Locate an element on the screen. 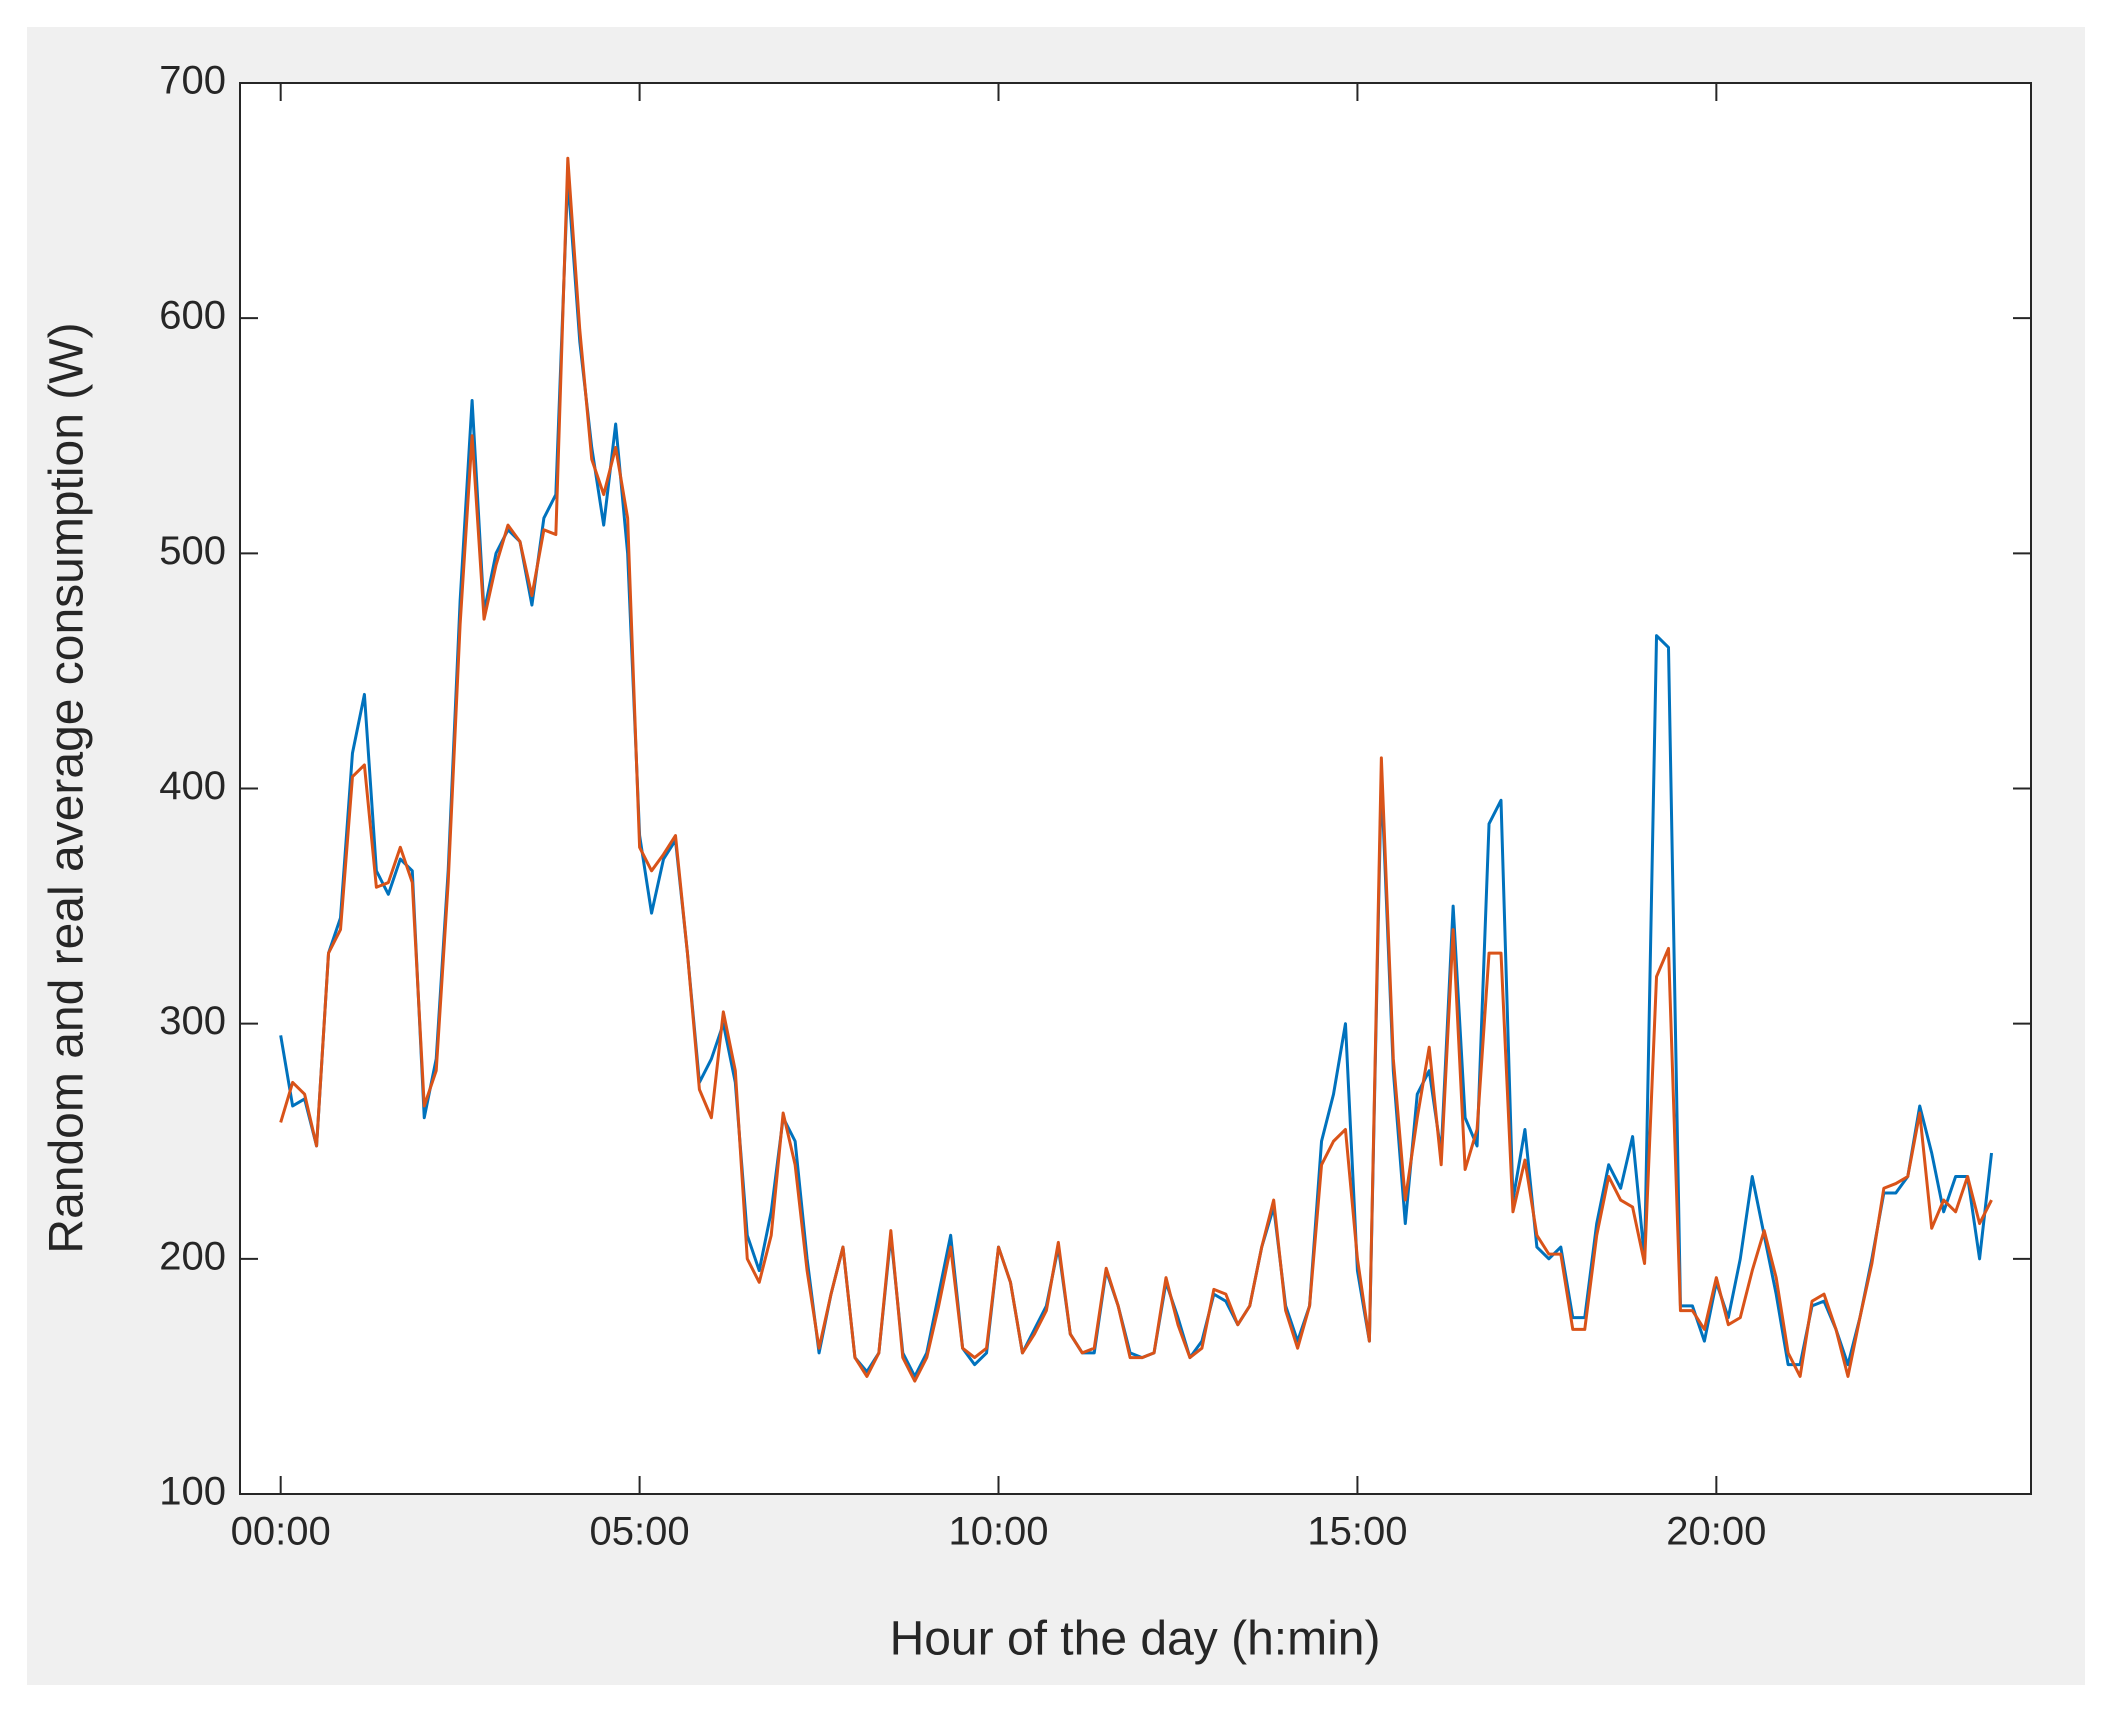 Image resolution: width=2112 pixels, height=1712 pixels. x-tick-label: 20:00 is located at coordinates (1716, 1532).